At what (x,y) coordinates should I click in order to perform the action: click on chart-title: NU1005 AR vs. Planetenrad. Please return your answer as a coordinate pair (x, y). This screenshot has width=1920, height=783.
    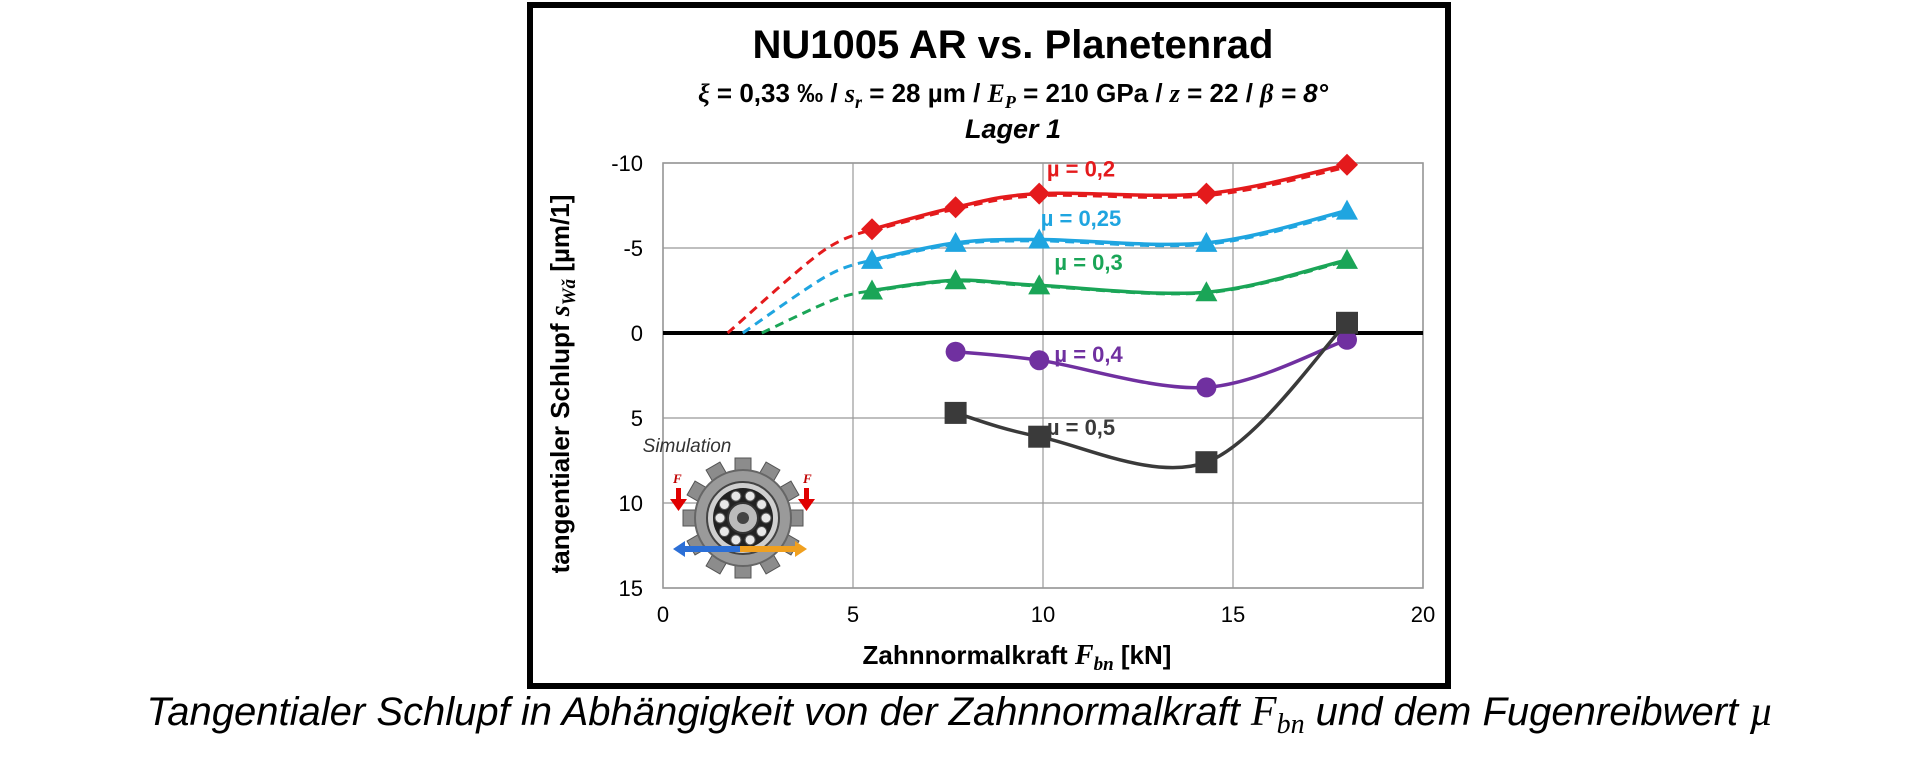
    Looking at the image, I should click on (1013, 45).